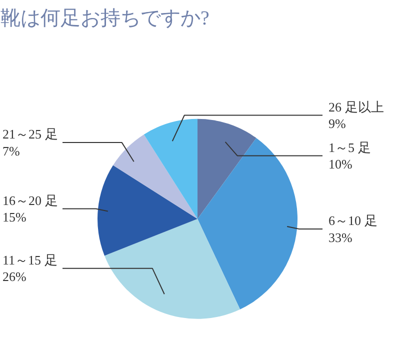 This screenshot has width=400, height=338. What do you see at coordinates (14, 276) in the screenshot?
I see `data-label: 26%` at bounding box center [14, 276].